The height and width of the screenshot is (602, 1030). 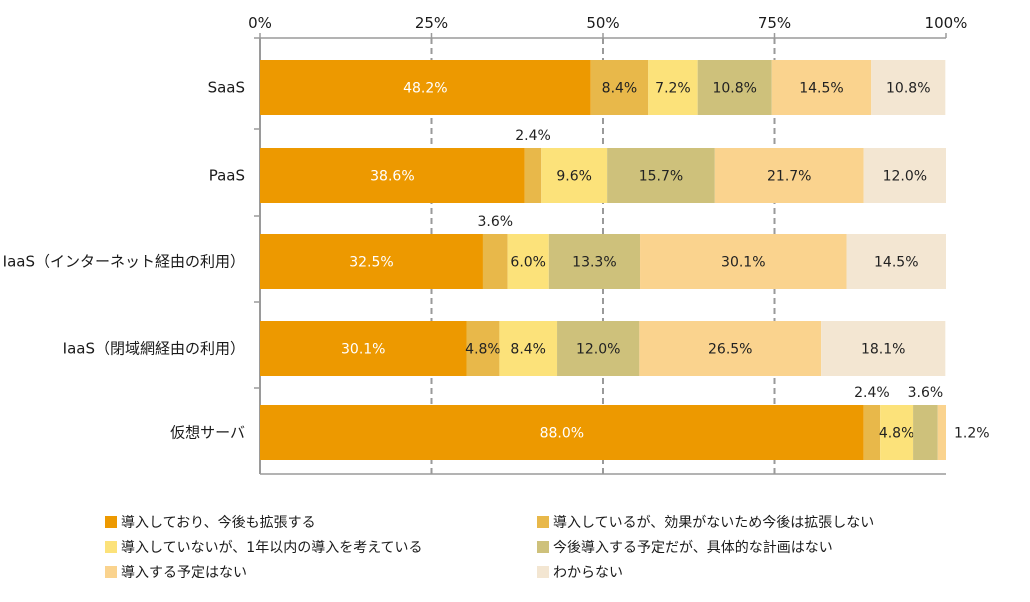 I want to click on legend-label: わからない, so click(x=588, y=573).